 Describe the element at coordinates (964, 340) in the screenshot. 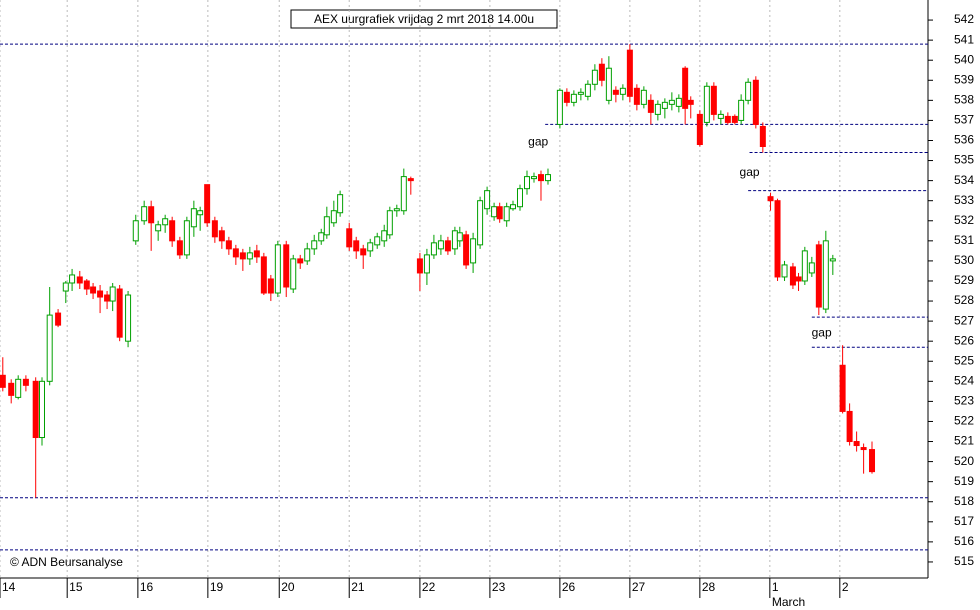

I see `y-tick-label: 526` at that location.